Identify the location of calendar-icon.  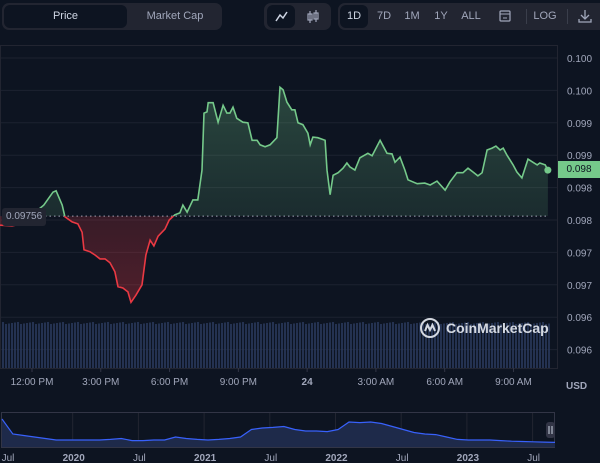
(505, 16).